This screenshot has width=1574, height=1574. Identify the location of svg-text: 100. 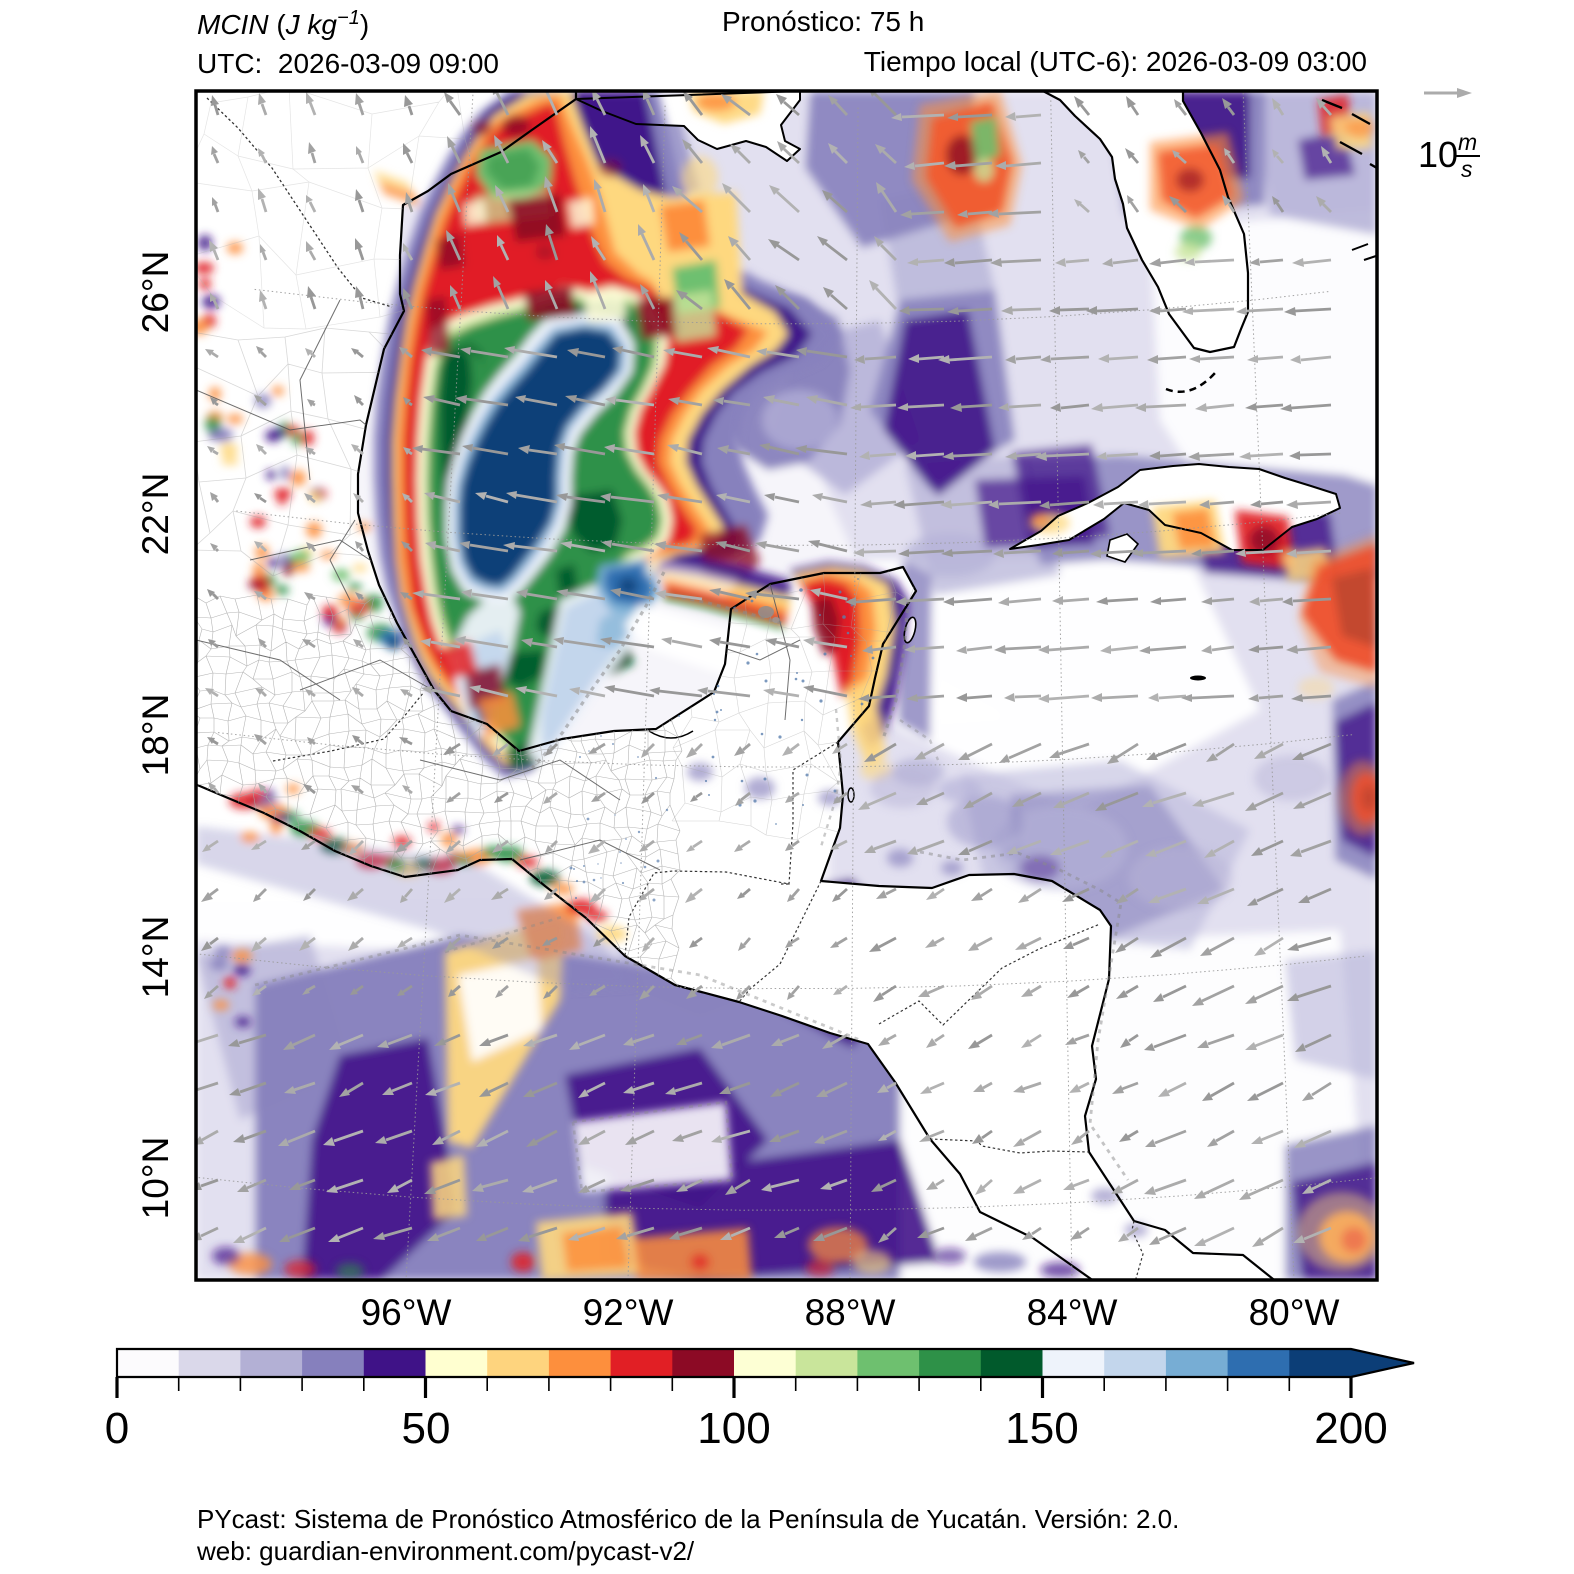
(733, 1428).